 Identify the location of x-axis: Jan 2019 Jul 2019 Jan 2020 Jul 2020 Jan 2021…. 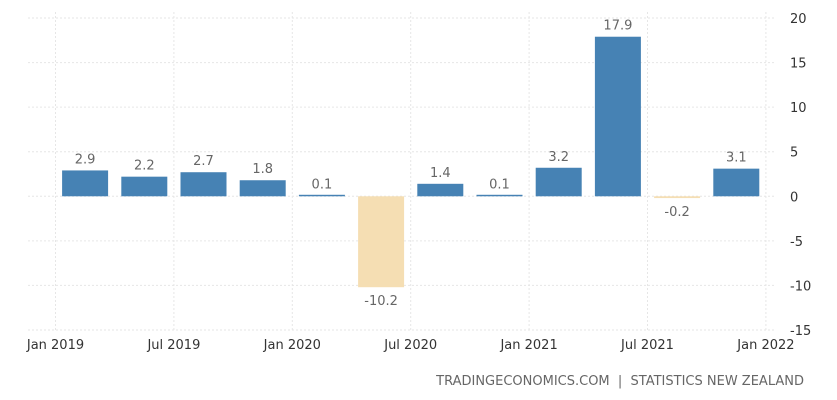
(410, 345).